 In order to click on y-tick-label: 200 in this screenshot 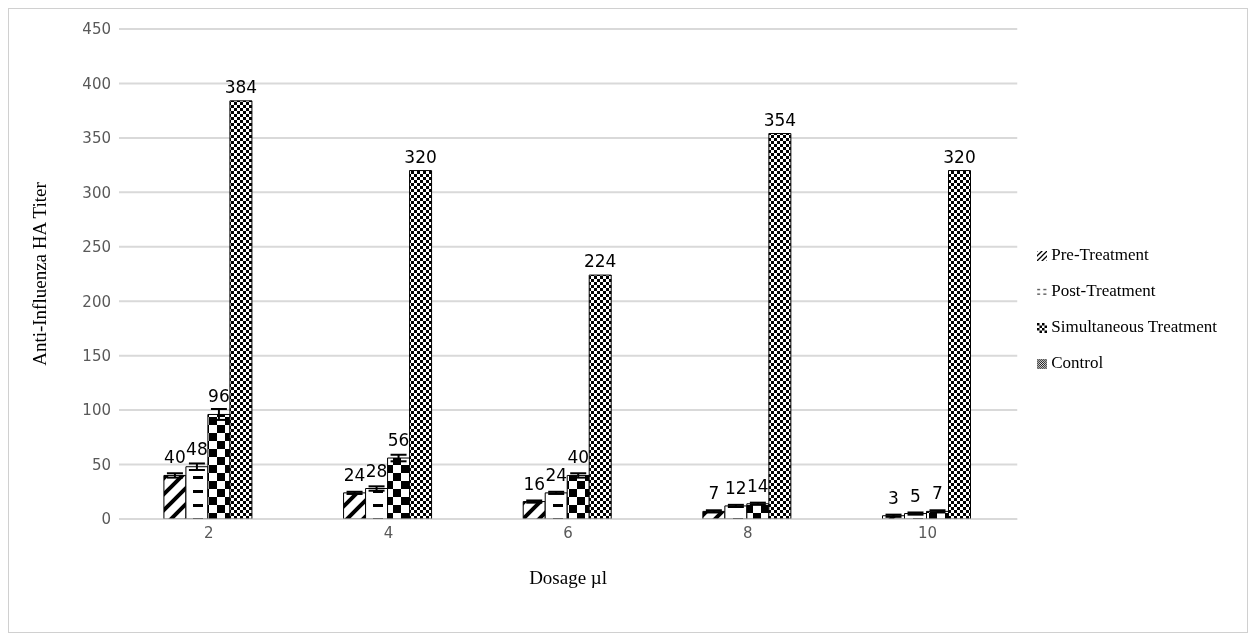, I will do `click(96, 301)`.